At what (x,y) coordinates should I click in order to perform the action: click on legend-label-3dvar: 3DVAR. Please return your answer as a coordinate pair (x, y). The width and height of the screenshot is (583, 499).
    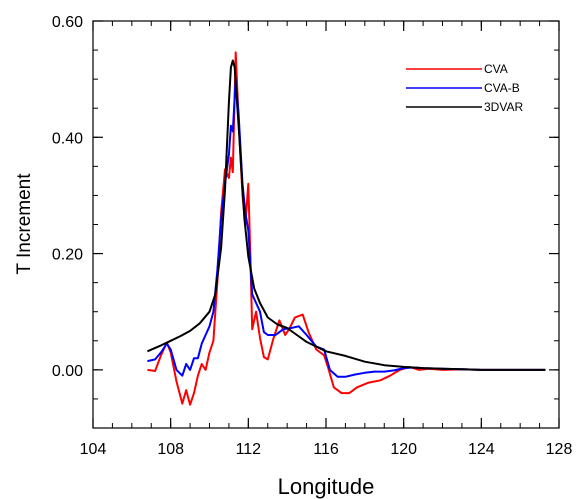
    Looking at the image, I should click on (503, 107).